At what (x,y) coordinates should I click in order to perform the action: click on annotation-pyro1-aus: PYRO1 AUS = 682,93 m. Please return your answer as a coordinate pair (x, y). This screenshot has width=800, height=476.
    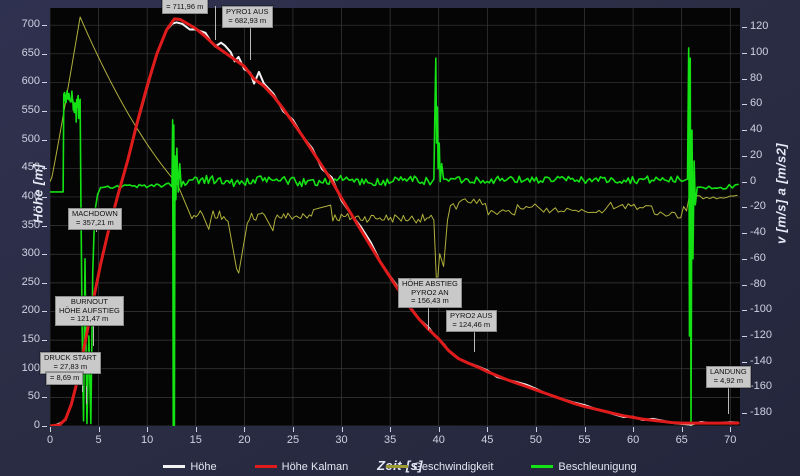
    Looking at the image, I should click on (247, 17).